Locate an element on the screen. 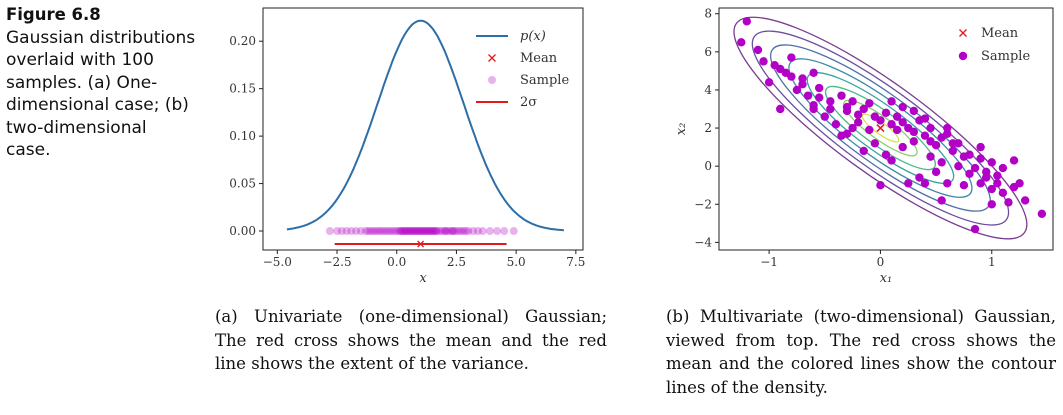 This screenshot has width=1063, height=415. y-tick-label: 2 is located at coordinates (708, 128).